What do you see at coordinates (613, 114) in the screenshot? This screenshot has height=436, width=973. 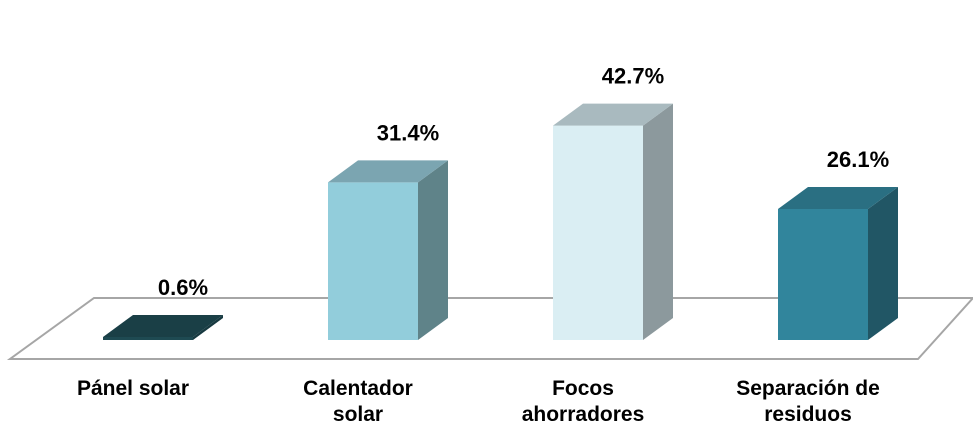 I see `bar-3-top` at bounding box center [613, 114].